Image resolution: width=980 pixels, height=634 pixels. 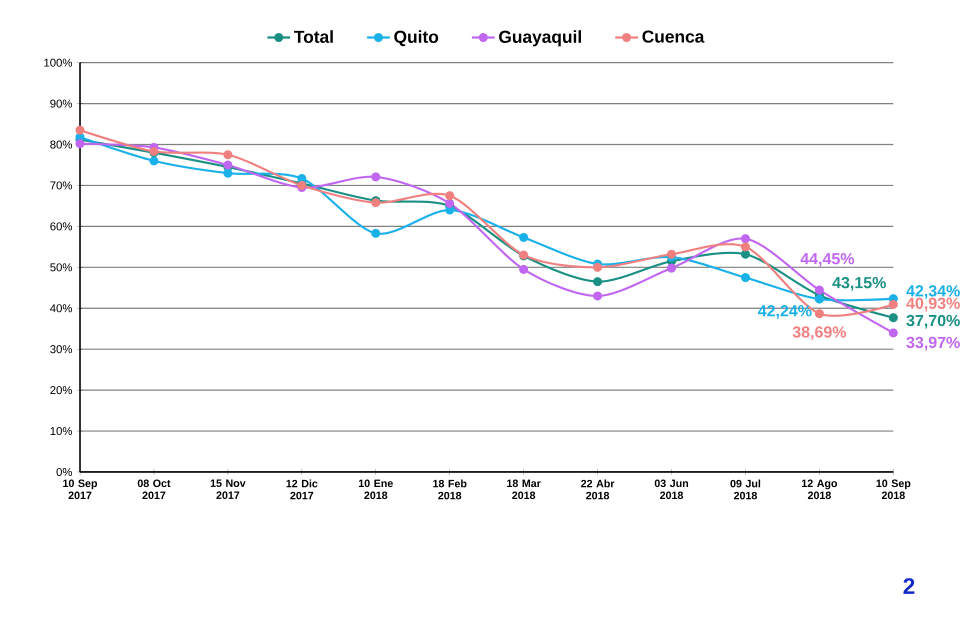 What do you see at coordinates (61, 267) in the screenshot?
I see `y-tick-label: 50%` at bounding box center [61, 267].